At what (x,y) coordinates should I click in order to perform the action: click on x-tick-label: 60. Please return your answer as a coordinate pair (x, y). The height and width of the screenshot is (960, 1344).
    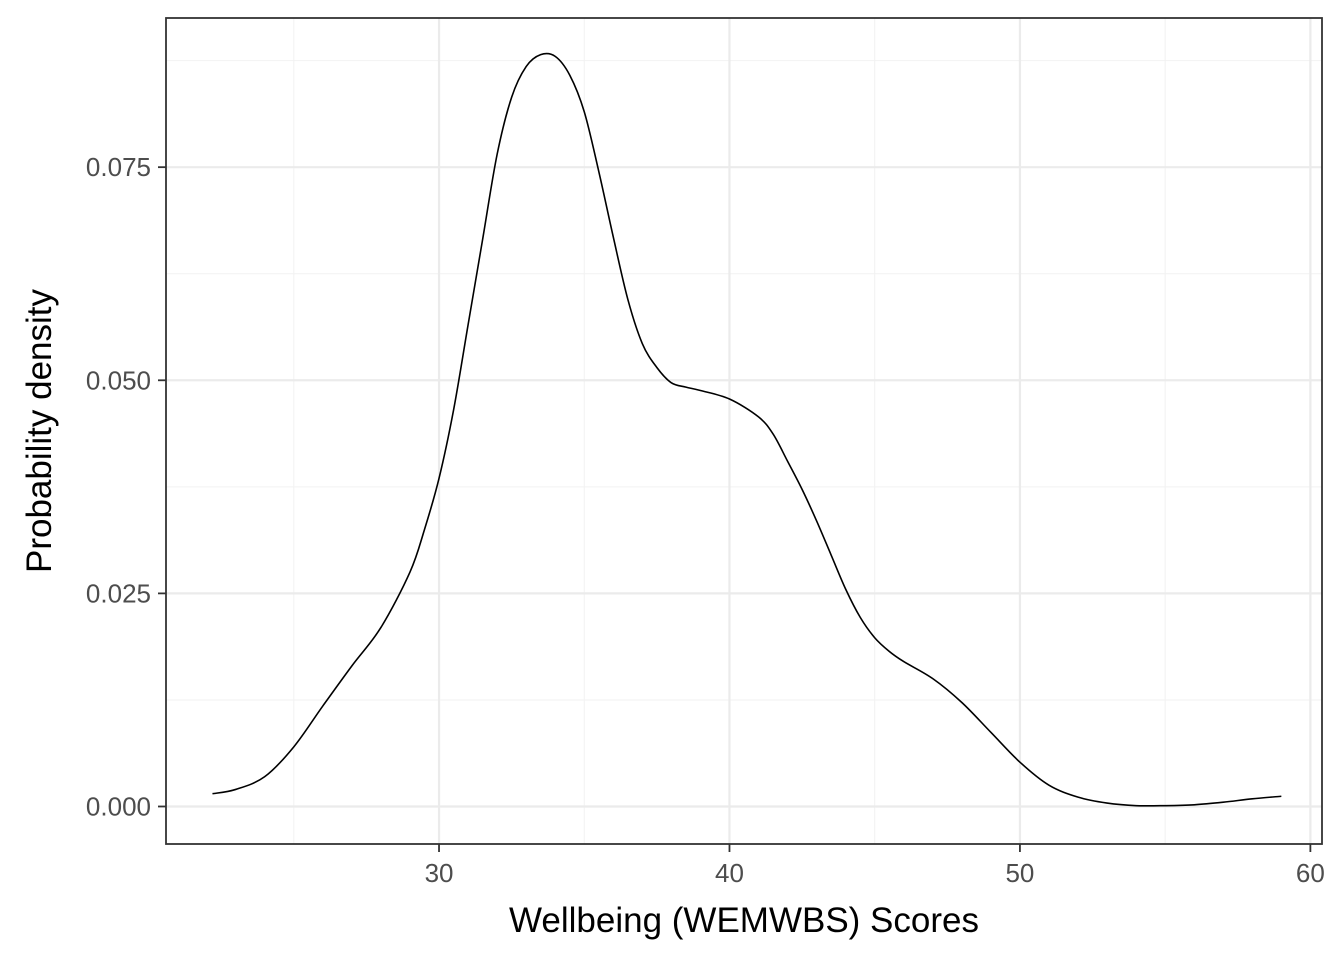
    Looking at the image, I should click on (1310, 873).